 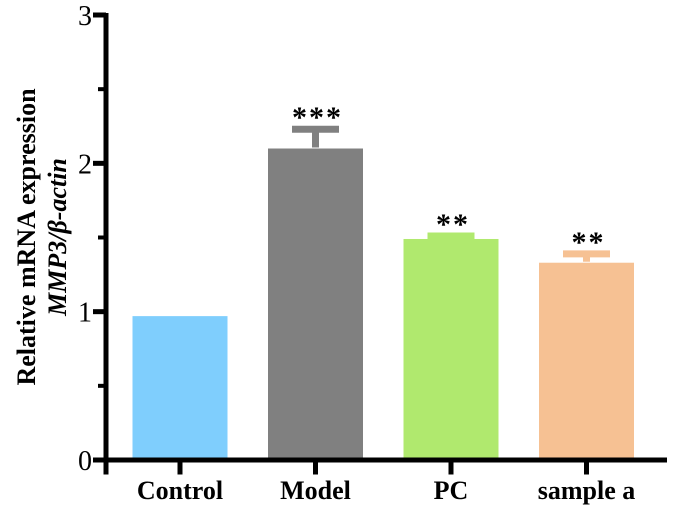 I want to click on bar-sample-a, so click(x=586, y=361).